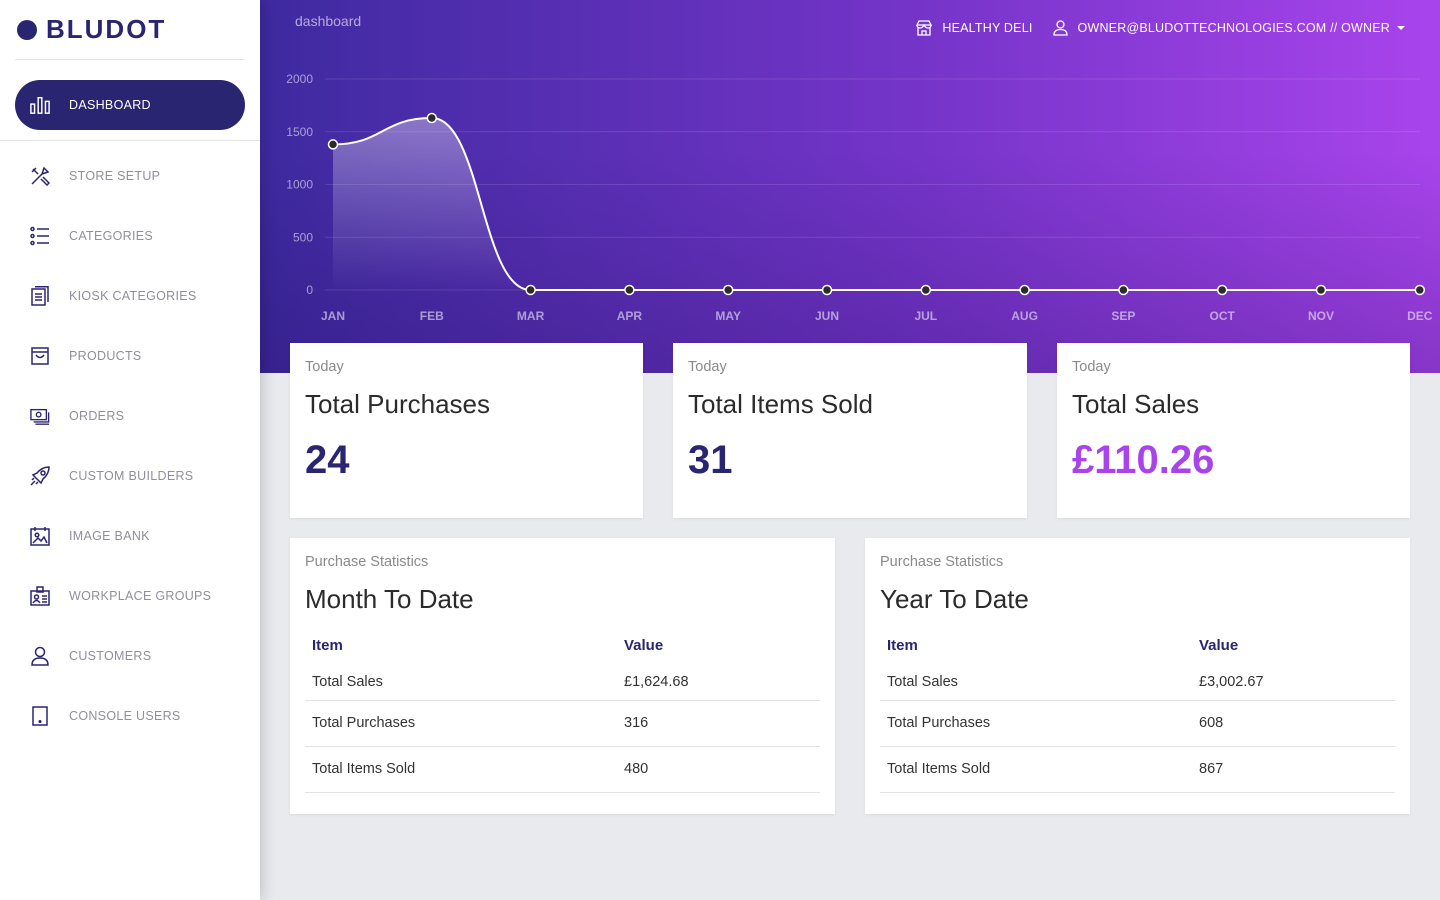  I want to click on y-tick-label: 500, so click(303, 237).